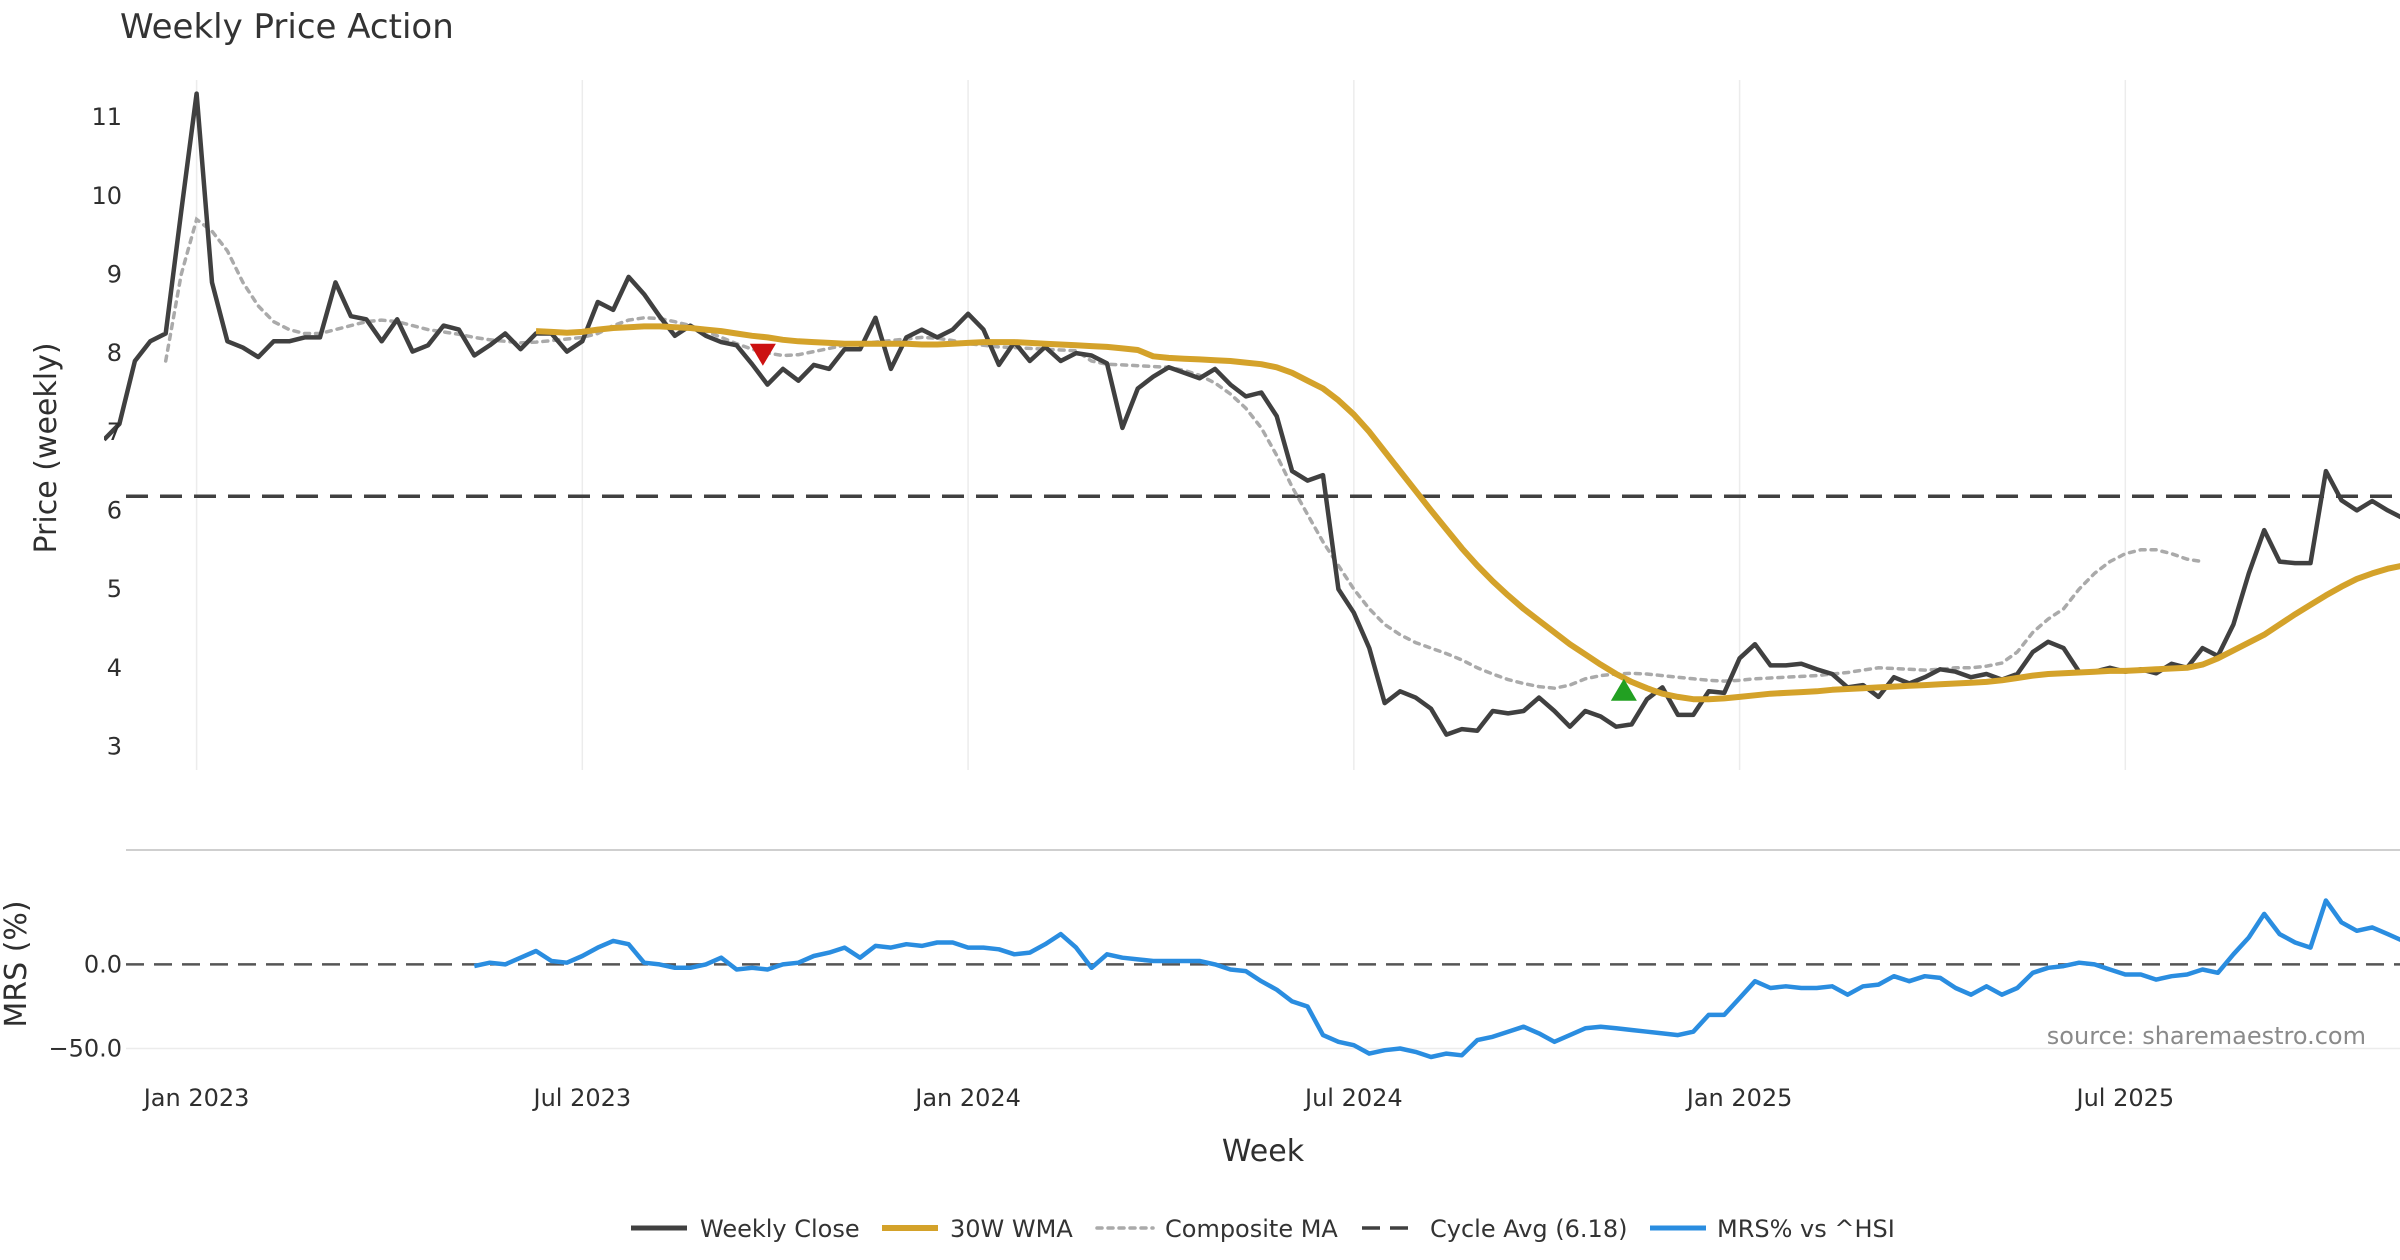  Describe the element at coordinates (114, 274) in the screenshot. I see `price-y-tick-label: 9` at that location.